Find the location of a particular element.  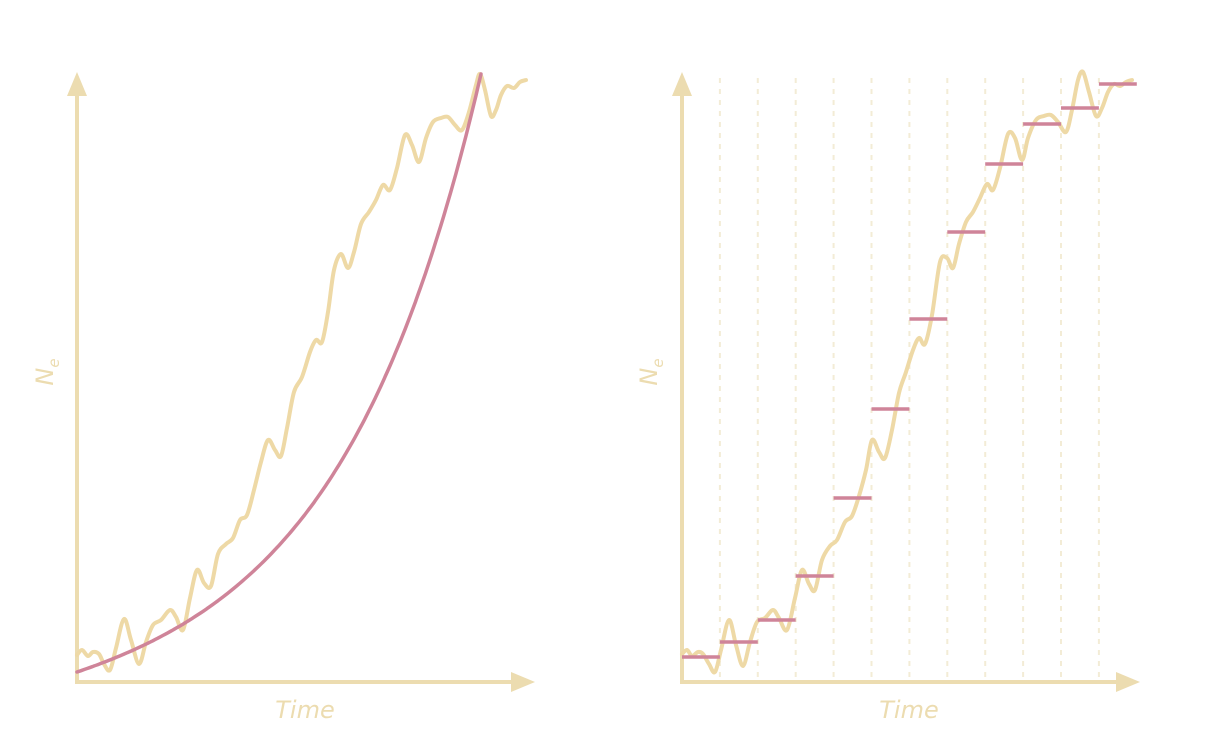

right-x-axis is located at coordinates (910, 682).